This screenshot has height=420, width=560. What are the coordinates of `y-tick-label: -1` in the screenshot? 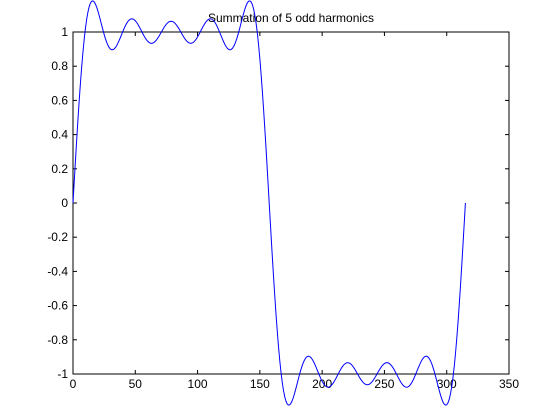 It's located at (62, 374).